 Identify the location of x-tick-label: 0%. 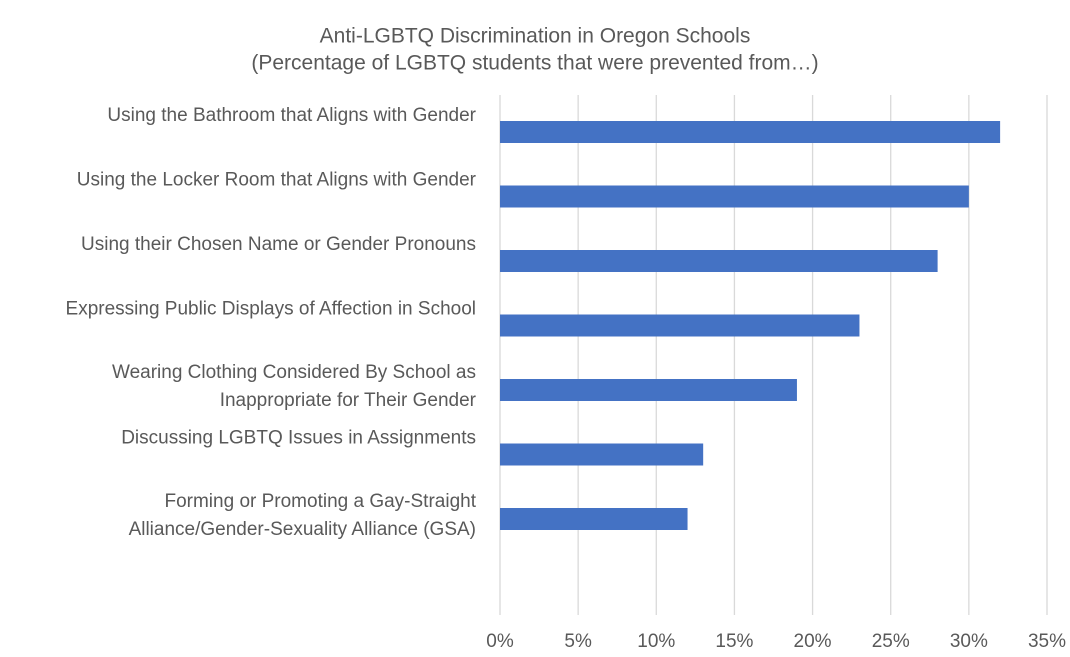
(500, 641).